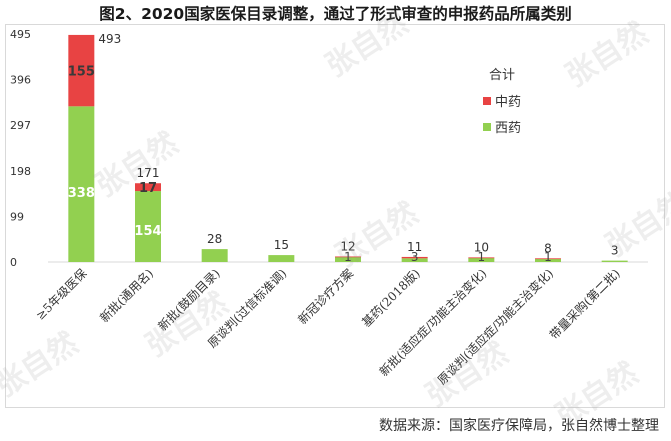 The width and height of the screenshot is (671, 441). I want to click on y-tick-label: 0, so click(13, 262).